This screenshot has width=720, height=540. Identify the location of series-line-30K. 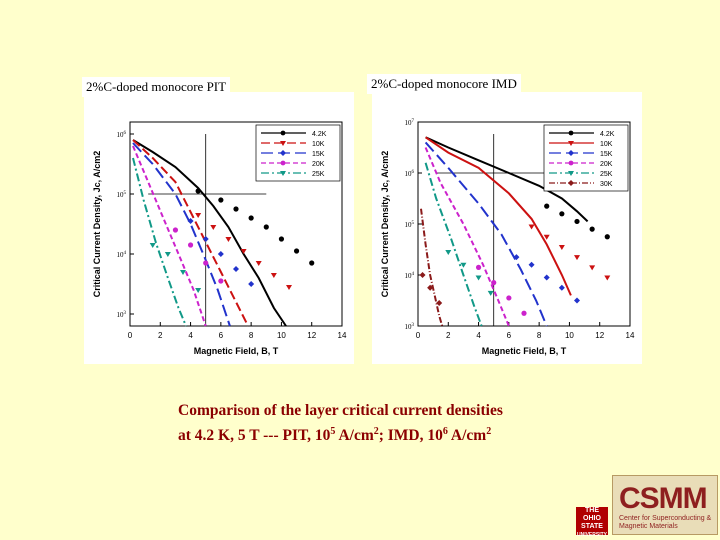
(432, 267).